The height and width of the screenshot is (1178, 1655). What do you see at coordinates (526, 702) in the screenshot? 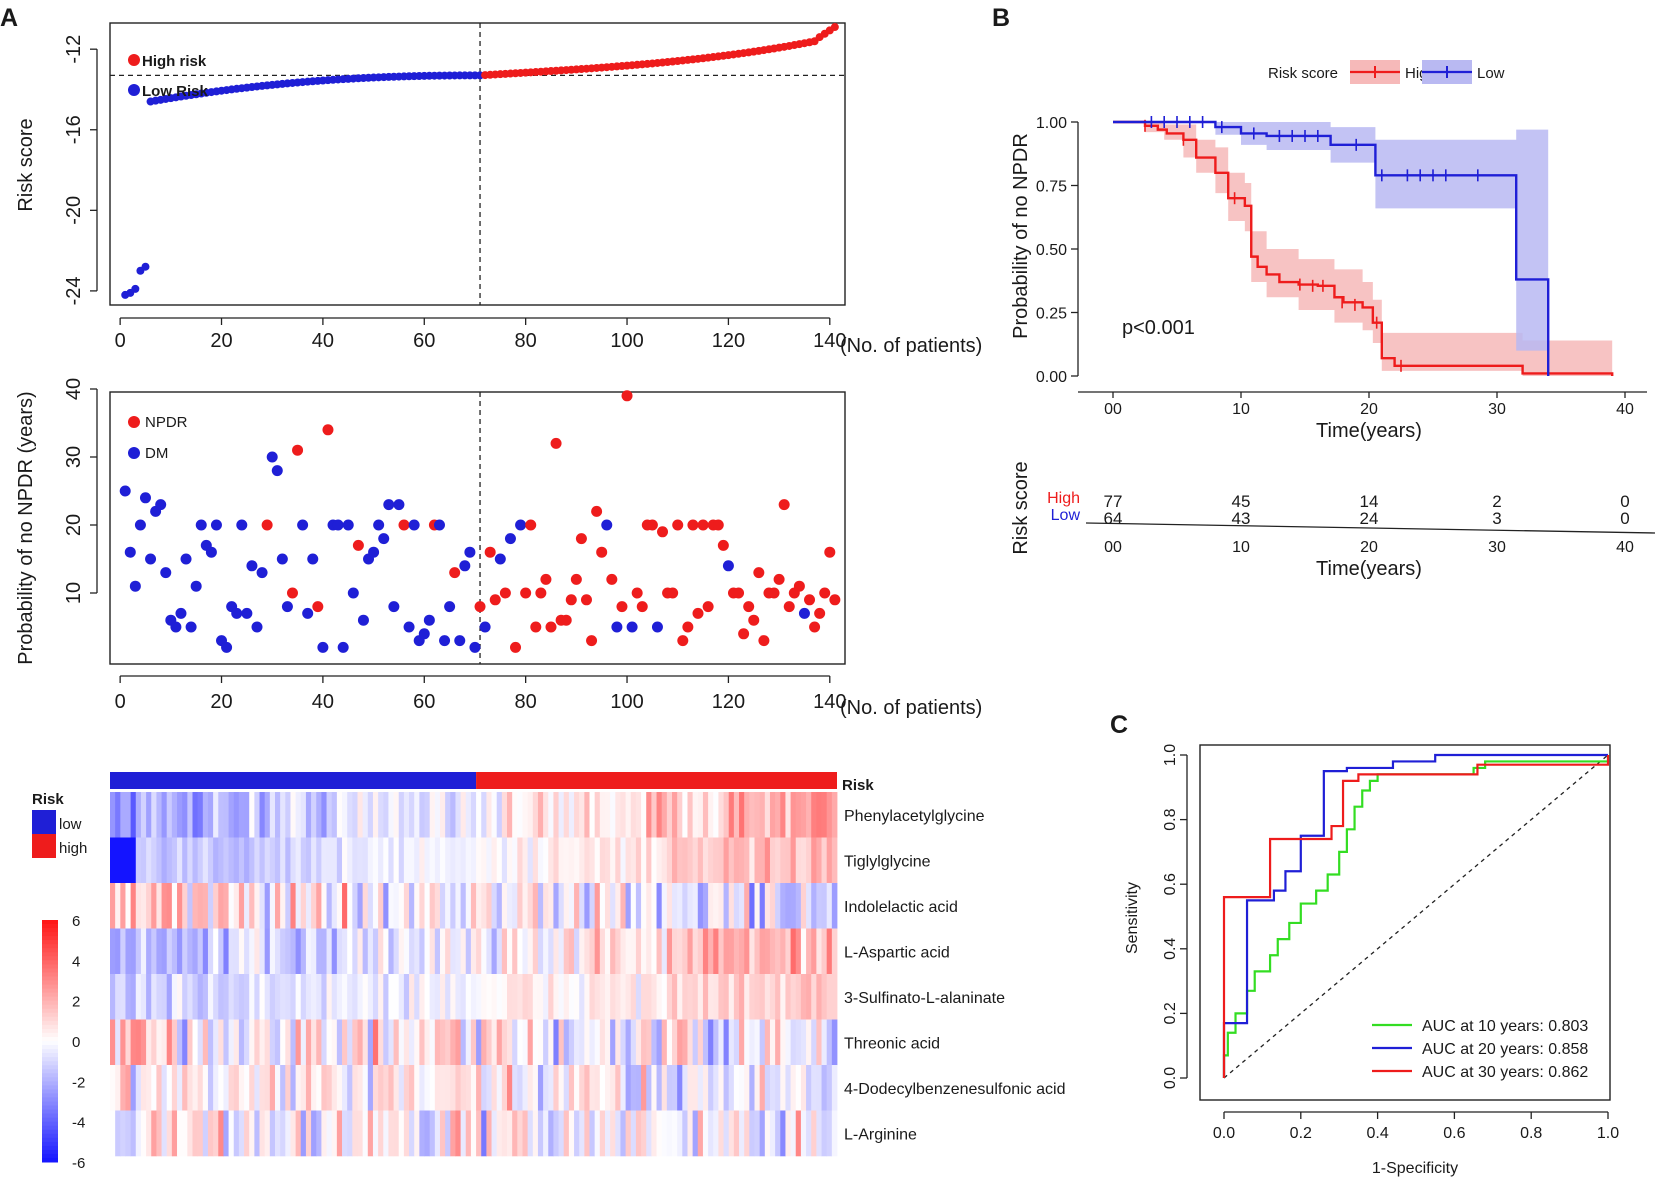
I see `x-tick-label: 80` at bounding box center [526, 702].